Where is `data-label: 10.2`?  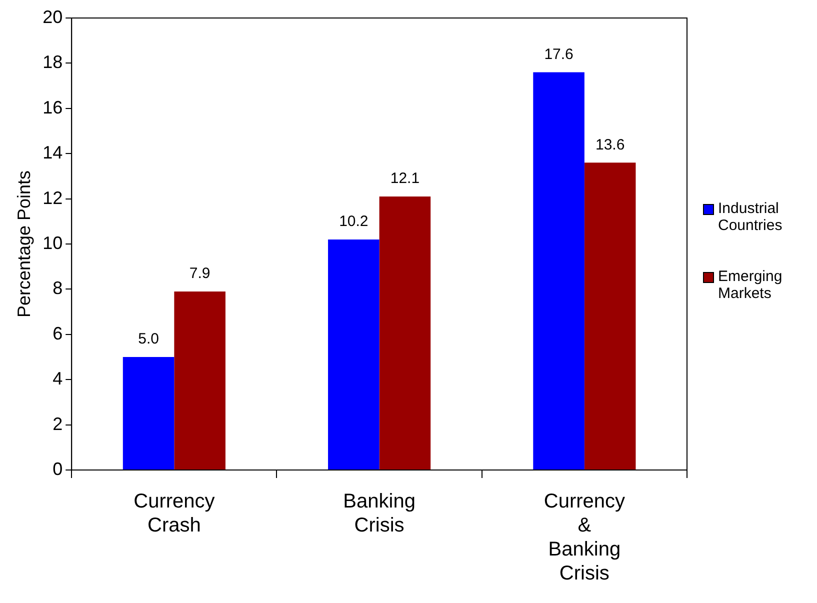 data-label: 10.2 is located at coordinates (353, 221).